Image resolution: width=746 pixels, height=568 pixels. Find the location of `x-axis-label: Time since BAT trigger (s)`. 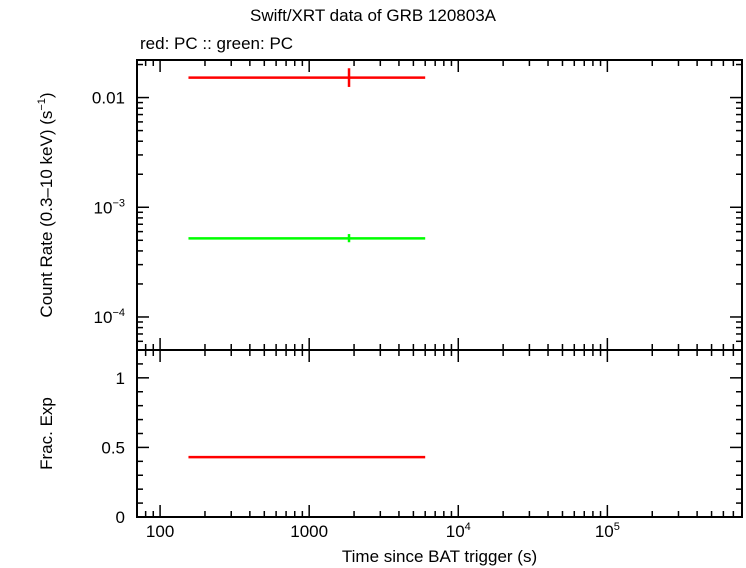

x-axis-label: Time since BAT trigger (s) is located at coordinates (439, 556).